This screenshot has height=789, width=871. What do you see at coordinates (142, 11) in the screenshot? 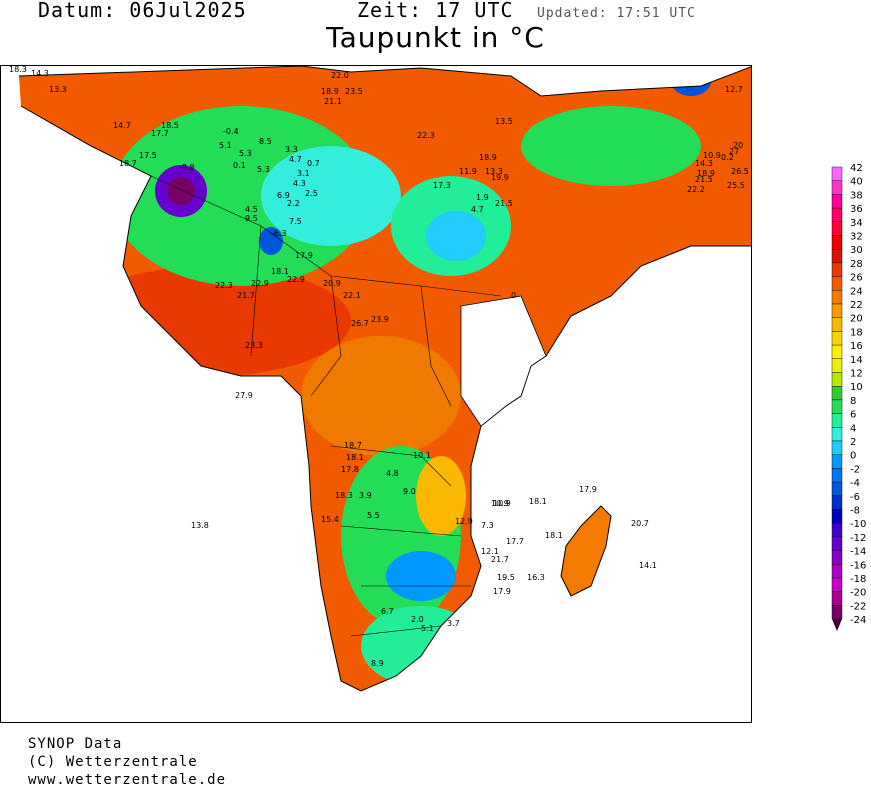
I see `date-label: Datum: 06Jul2025` at bounding box center [142, 11].